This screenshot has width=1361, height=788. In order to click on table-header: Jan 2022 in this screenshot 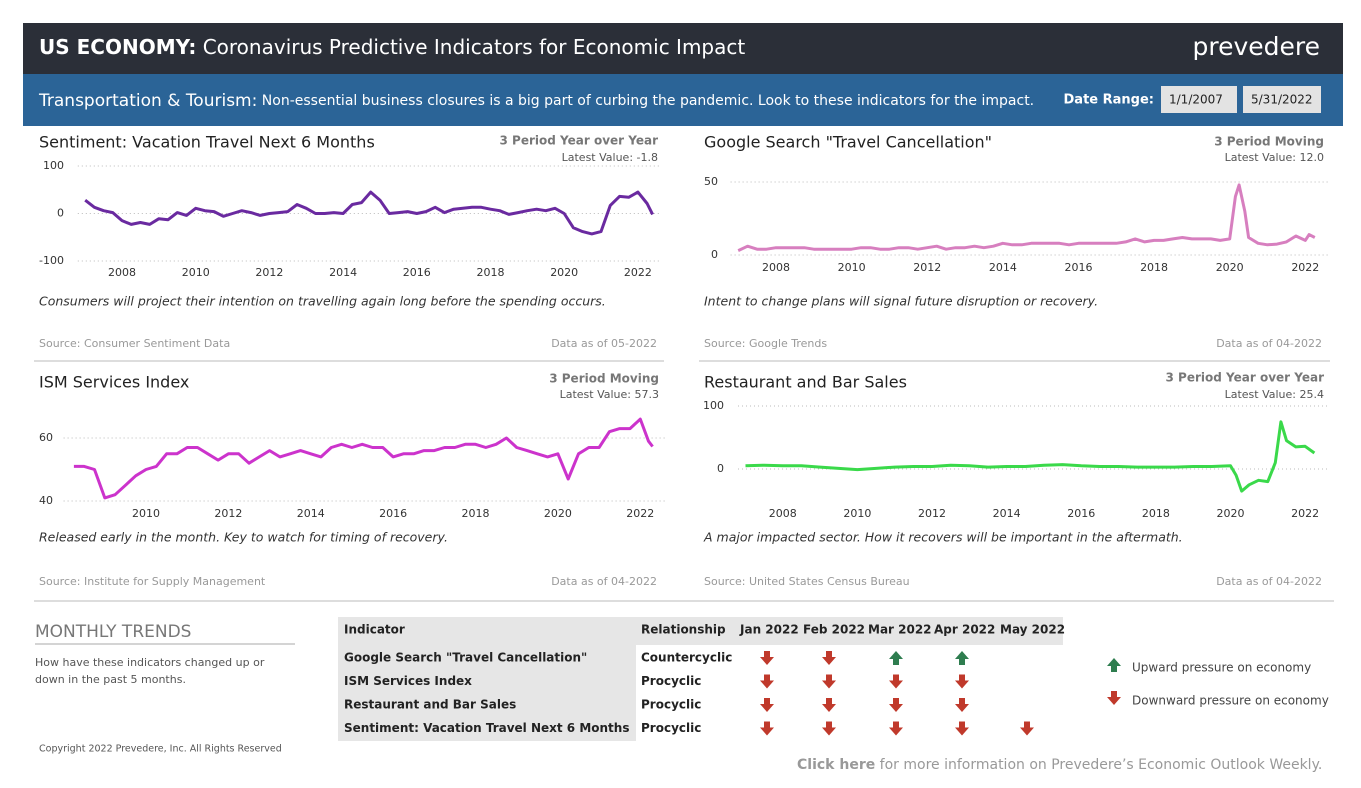, I will do `click(769, 630)`.